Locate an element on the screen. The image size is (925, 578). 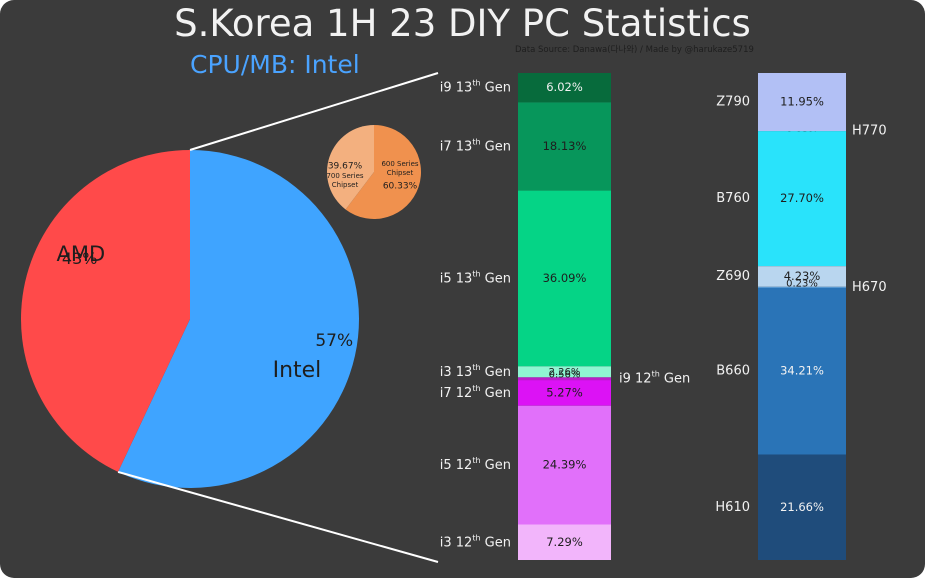
chipset-label-b760: B760 is located at coordinates (733, 198).